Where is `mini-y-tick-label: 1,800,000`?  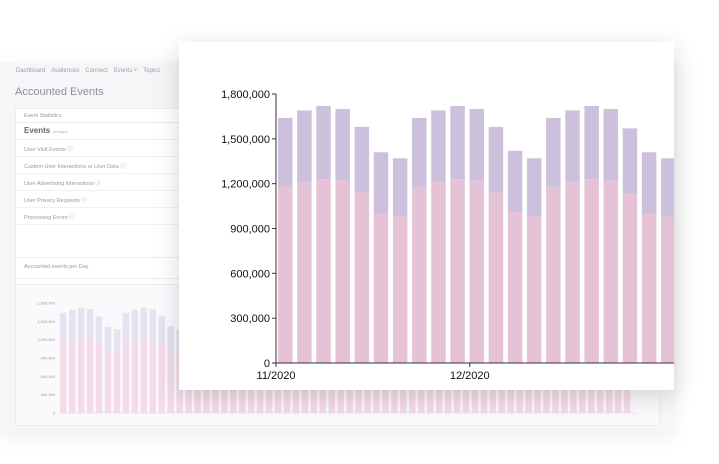 mini-y-tick-label: 1,800,000 is located at coordinates (46, 303).